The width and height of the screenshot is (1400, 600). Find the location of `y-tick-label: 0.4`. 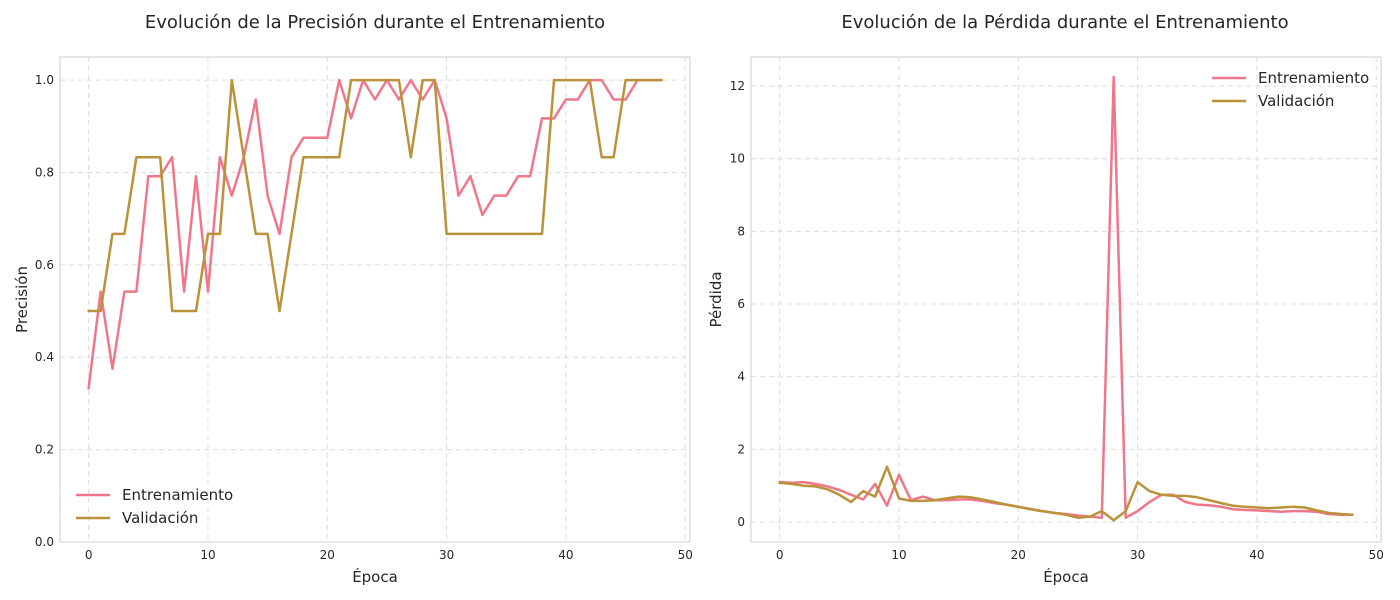

y-tick-label: 0.4 is located at coordinates (44, 357).